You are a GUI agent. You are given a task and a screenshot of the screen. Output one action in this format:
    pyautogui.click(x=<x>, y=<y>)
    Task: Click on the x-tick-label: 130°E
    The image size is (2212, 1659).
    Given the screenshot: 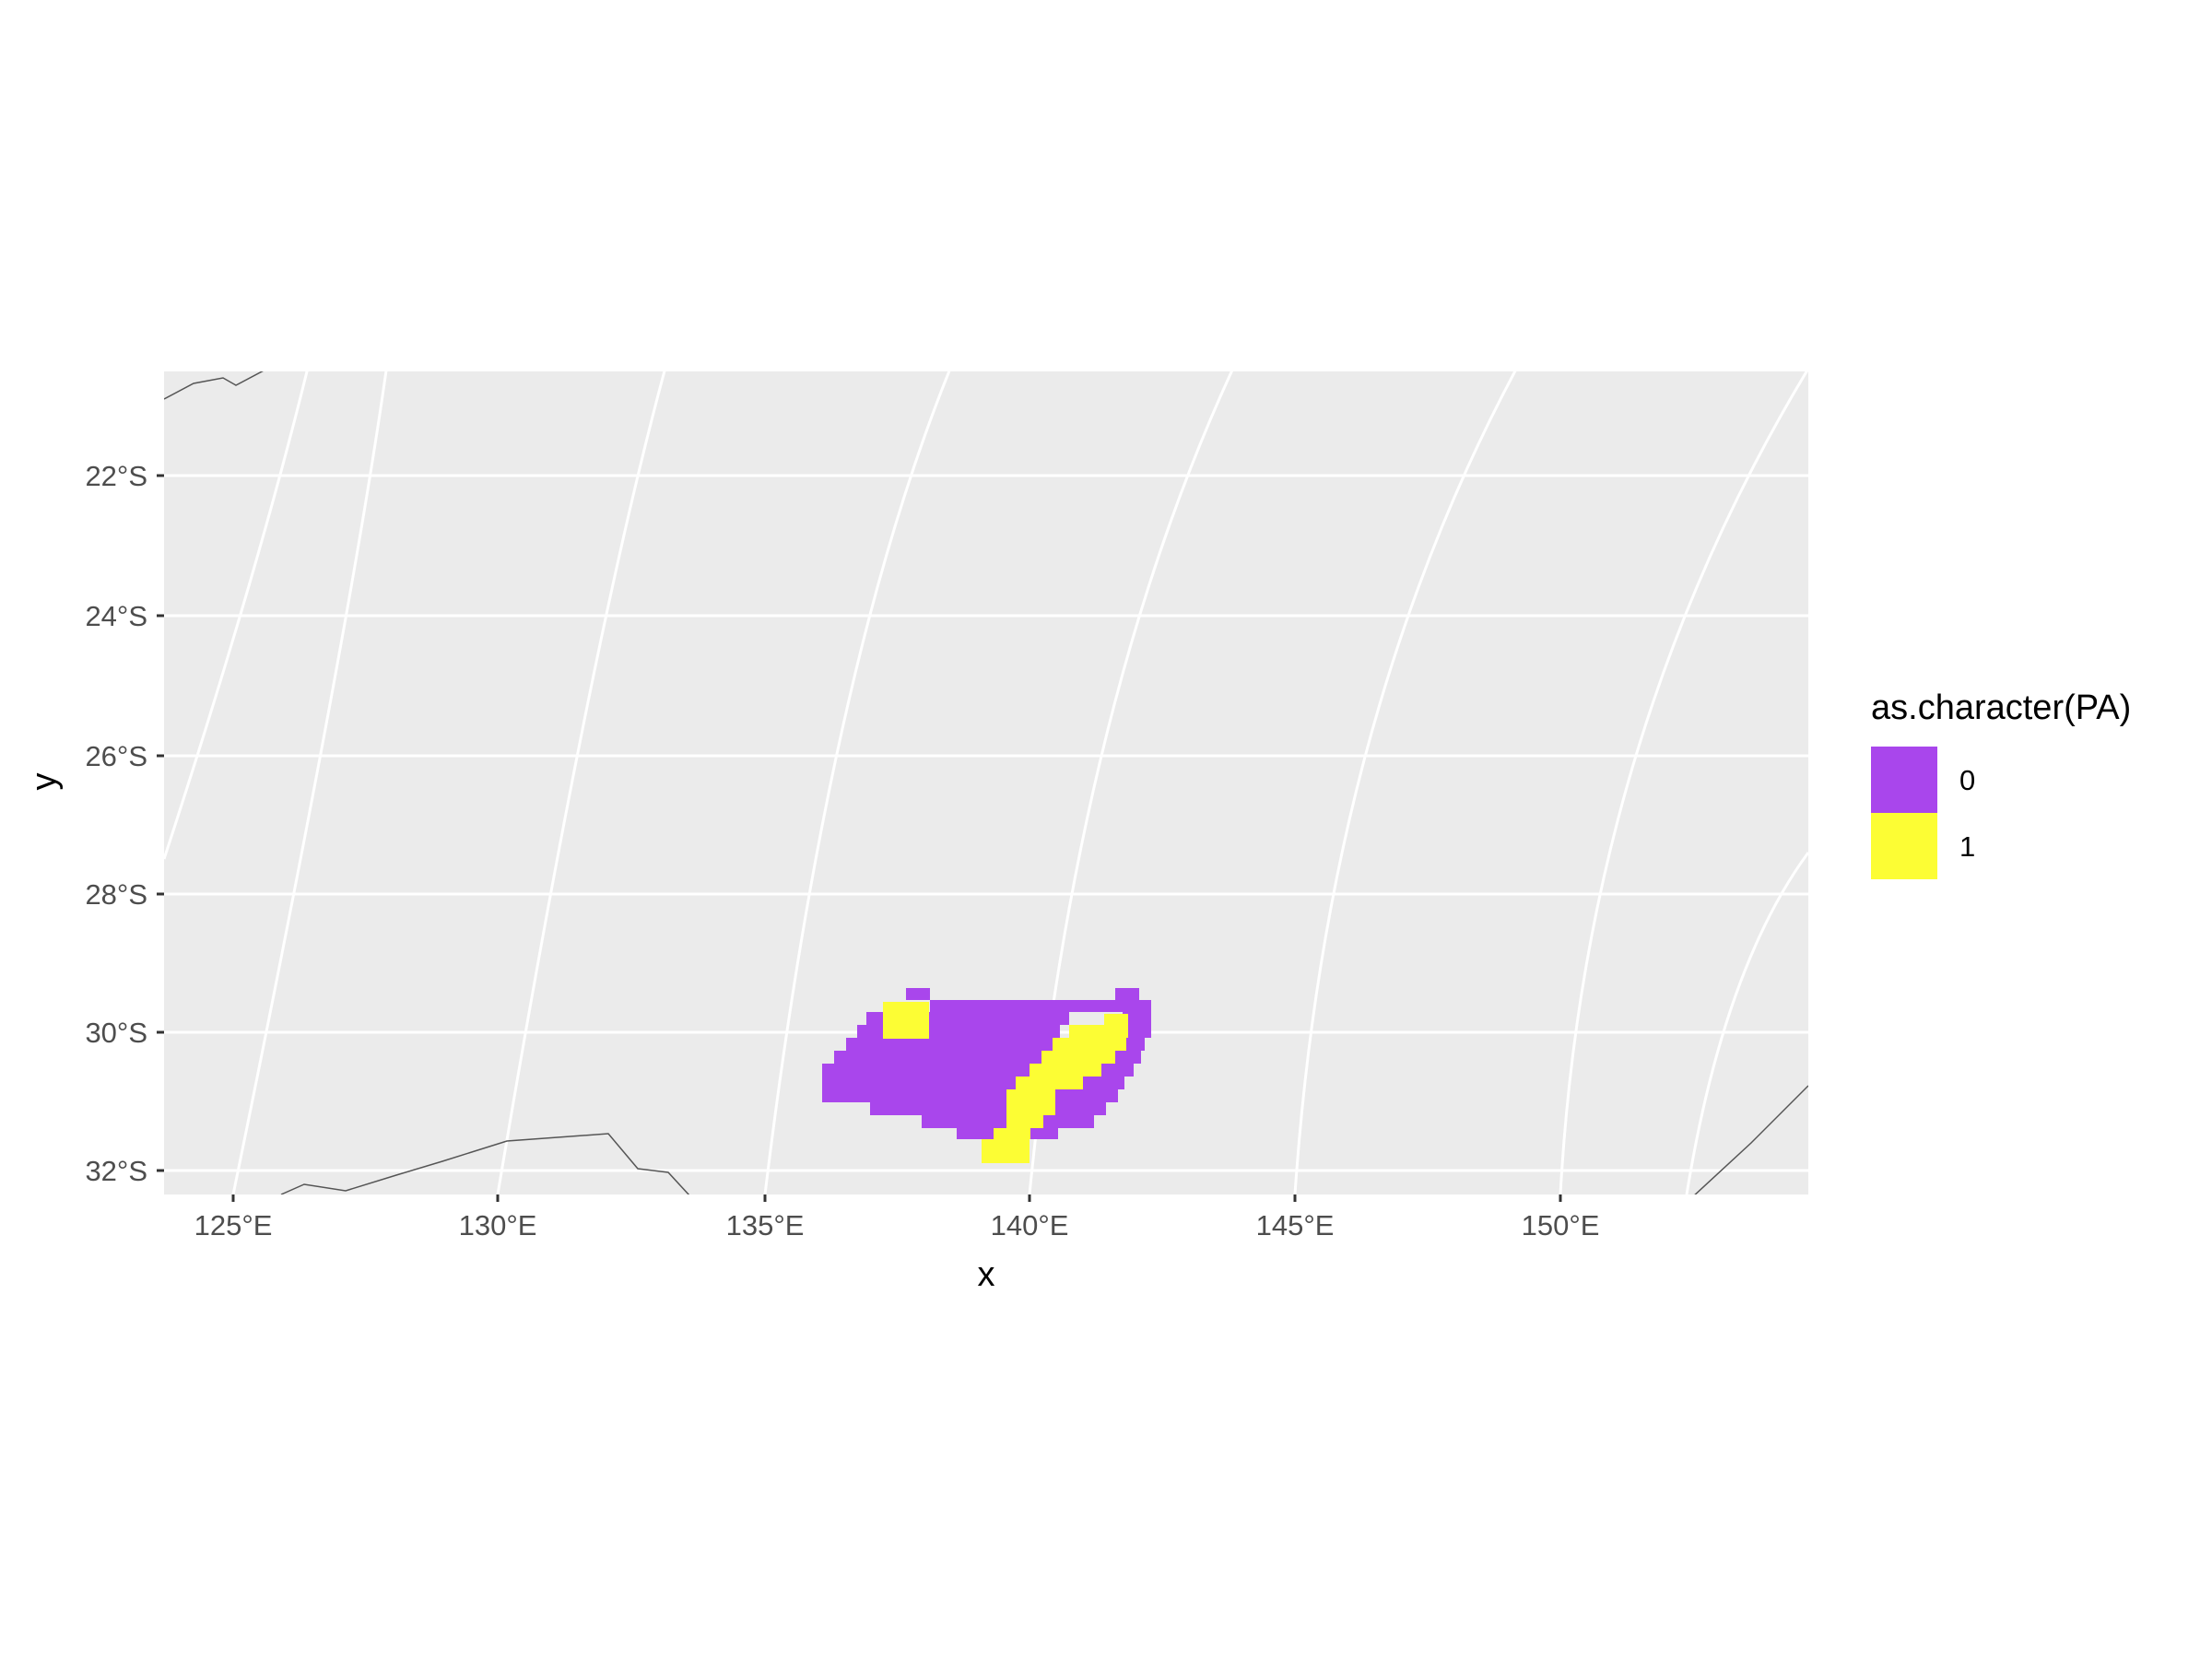 What is the action you would take?
    pyautogui.click(x=498, y=1225)
    